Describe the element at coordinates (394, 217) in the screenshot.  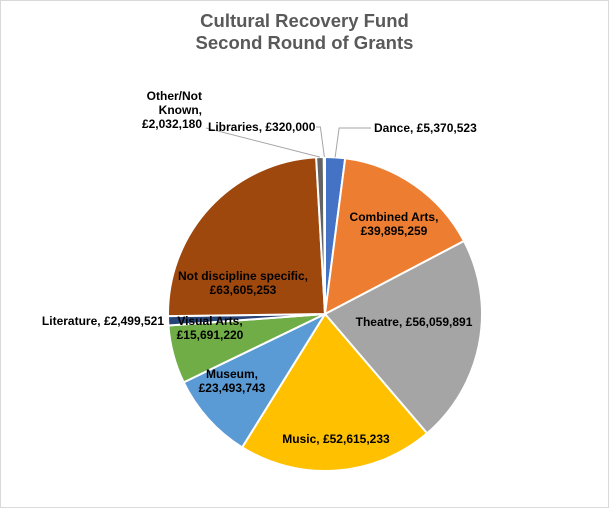
I see `data-label-line: Combined Arts,` at that location.